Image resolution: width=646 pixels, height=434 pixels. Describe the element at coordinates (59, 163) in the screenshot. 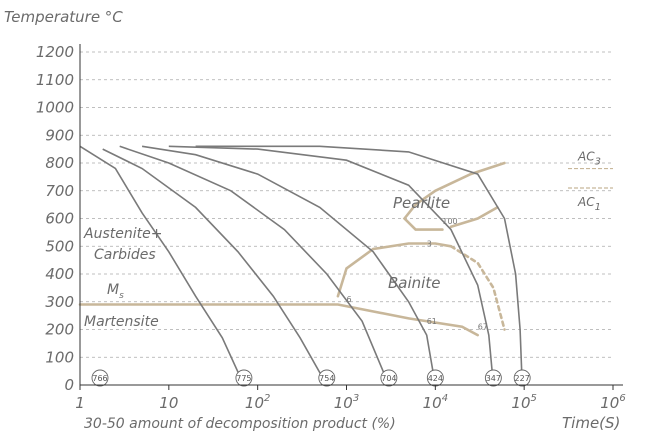

I see `y-tick-label-800: 800` at that location.